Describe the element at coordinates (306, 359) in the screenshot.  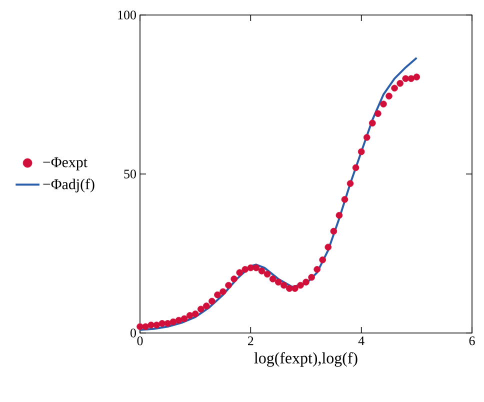
I see `x-axis-title: log(fexpt),log(f)` at that location.